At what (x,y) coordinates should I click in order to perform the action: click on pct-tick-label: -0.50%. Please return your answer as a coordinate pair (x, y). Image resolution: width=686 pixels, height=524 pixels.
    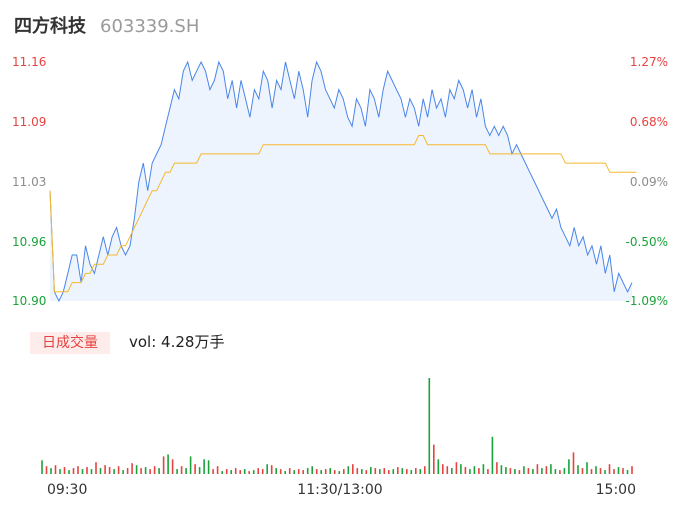
    Looking at the image, I should click on (647, 242).